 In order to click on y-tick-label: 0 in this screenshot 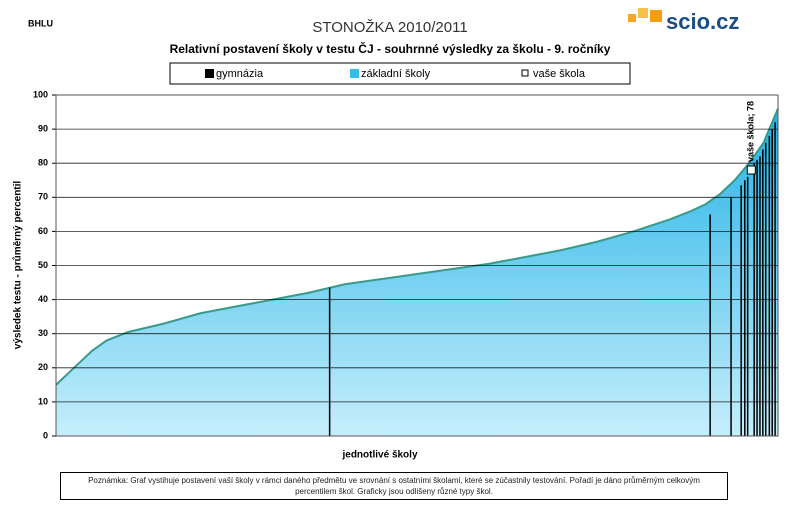, I will do `click(45, 435)`.